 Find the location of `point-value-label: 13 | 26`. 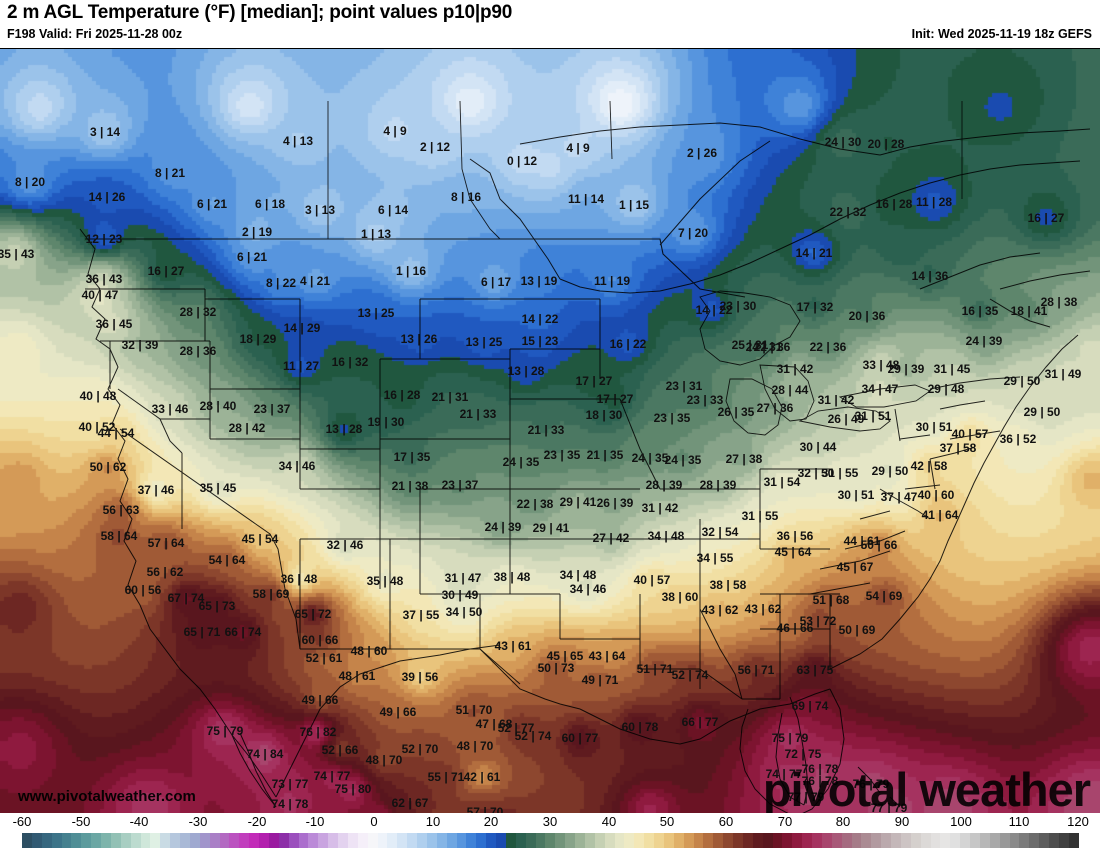

point-value-label: 13 | 26 is located at coordinates (419, 339).